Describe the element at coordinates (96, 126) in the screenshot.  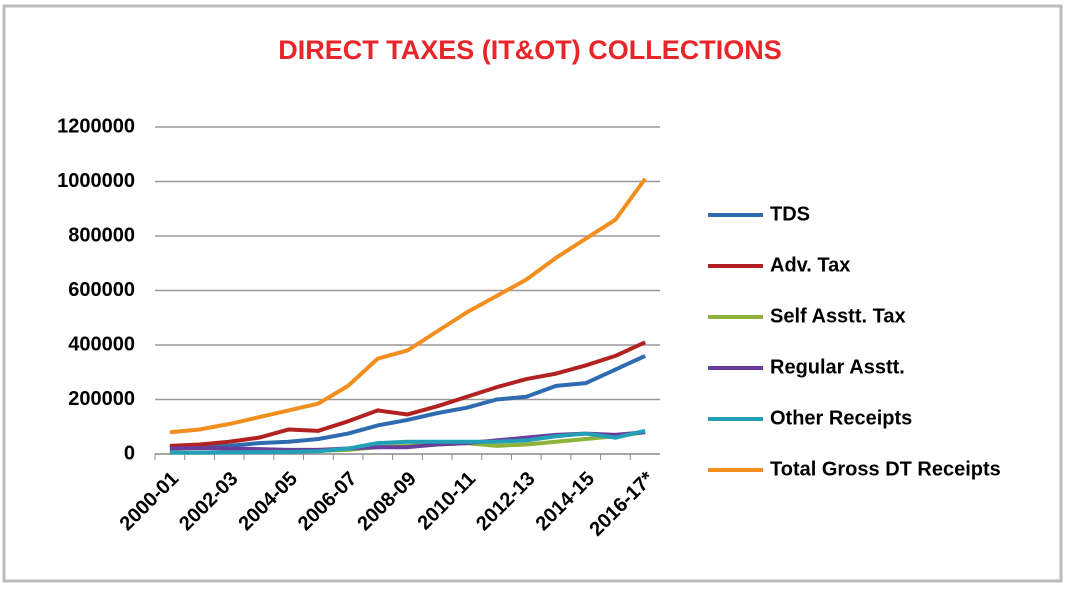
I see `y-tick-label: 1200000` at that location.